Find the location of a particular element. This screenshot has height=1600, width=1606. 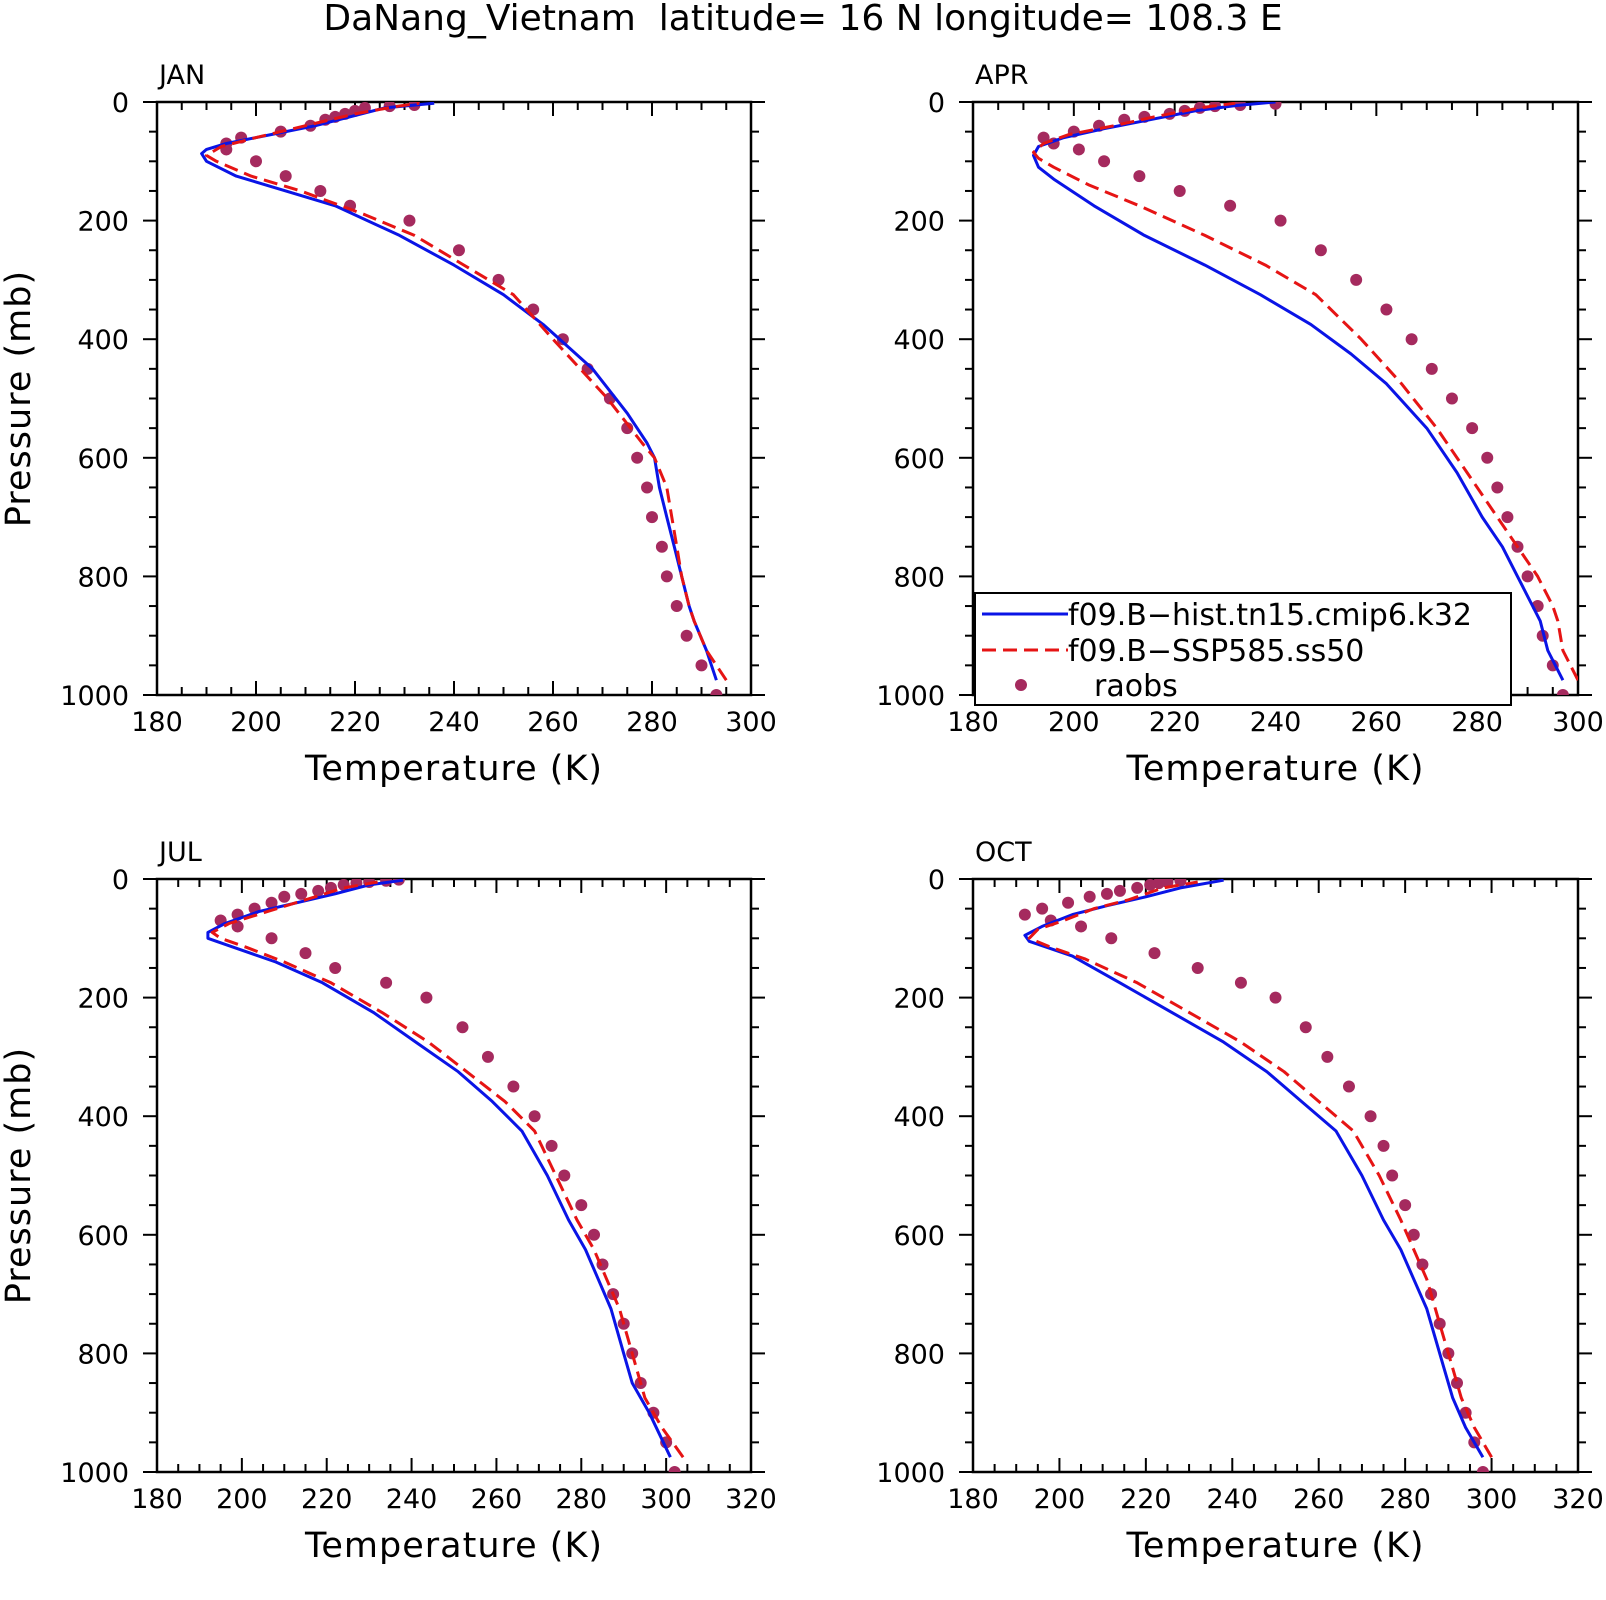

panel-label-jan: JAN is located at coordinates (181, 75).